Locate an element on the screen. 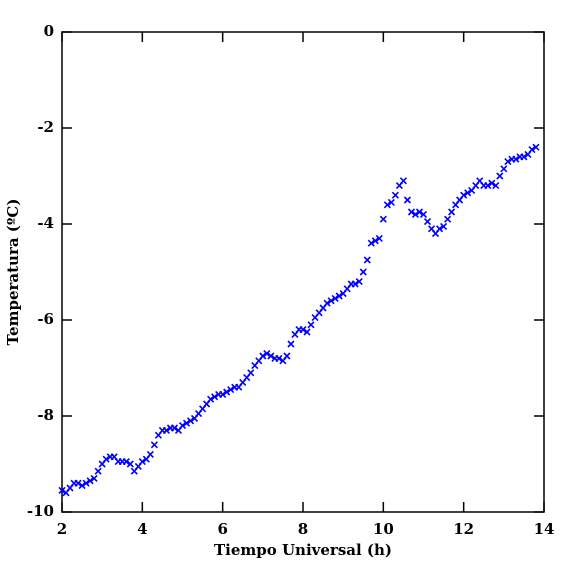 Image resolution: width=574 pixels, height=574 pixels. x-axis-label: Tiempo Universal (h) is located at coordinates (303, 550).